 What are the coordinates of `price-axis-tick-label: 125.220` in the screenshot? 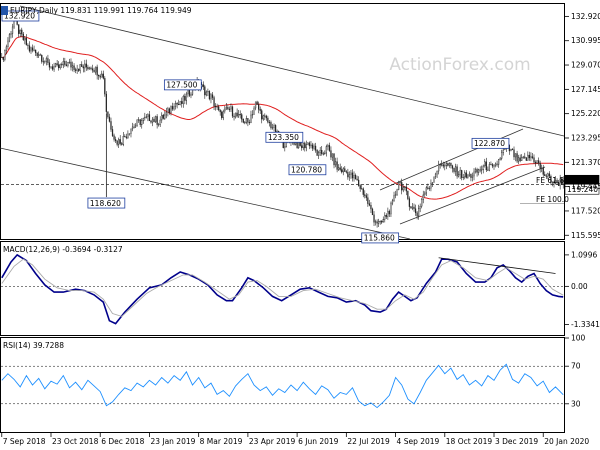 It's located at (585, 113).